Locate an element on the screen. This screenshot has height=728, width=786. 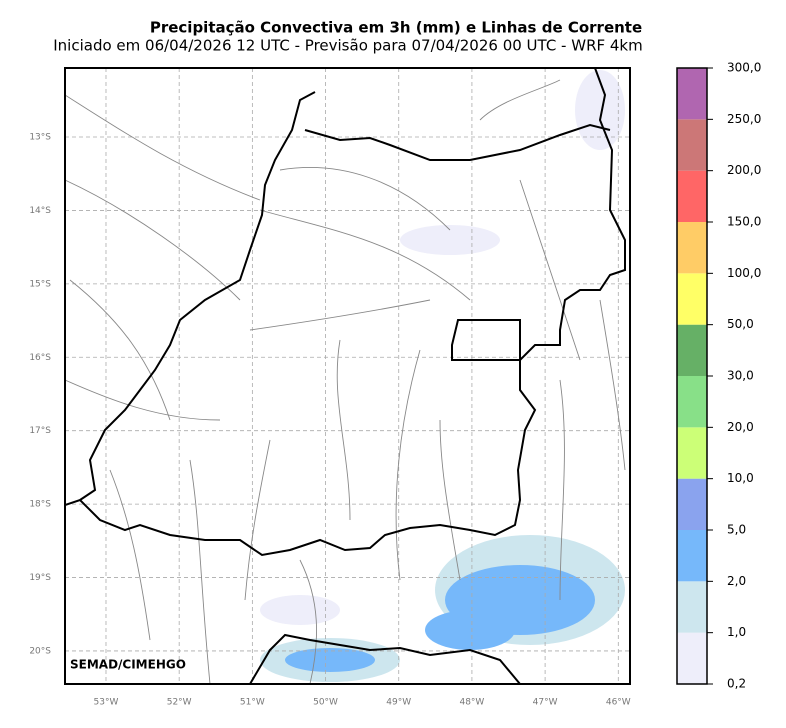
colorbar-frame is located at coordinates (692, 376).